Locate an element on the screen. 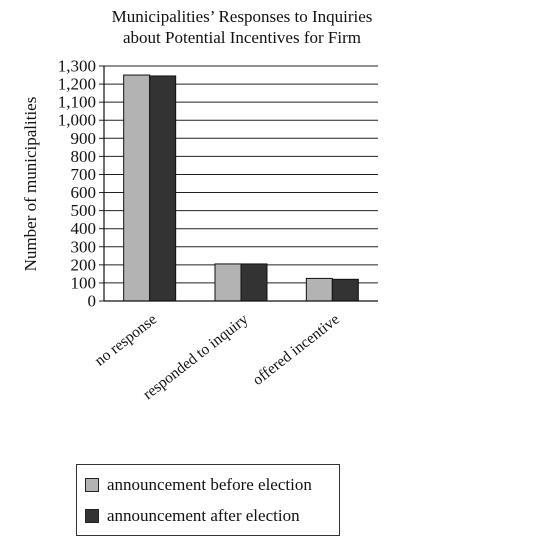 The image size is (560, 545). legend-label-before: announcement before election is located at coordinates (209, 484).